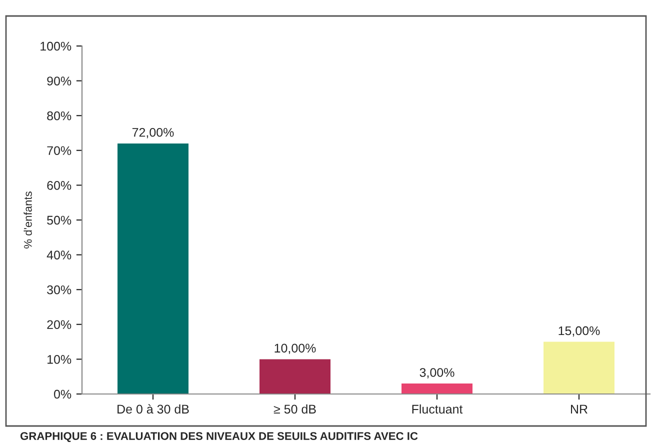  Describe the element at coordinates (60, 359) in the screenshot. I see `y-tick-label: 10%` at that location.